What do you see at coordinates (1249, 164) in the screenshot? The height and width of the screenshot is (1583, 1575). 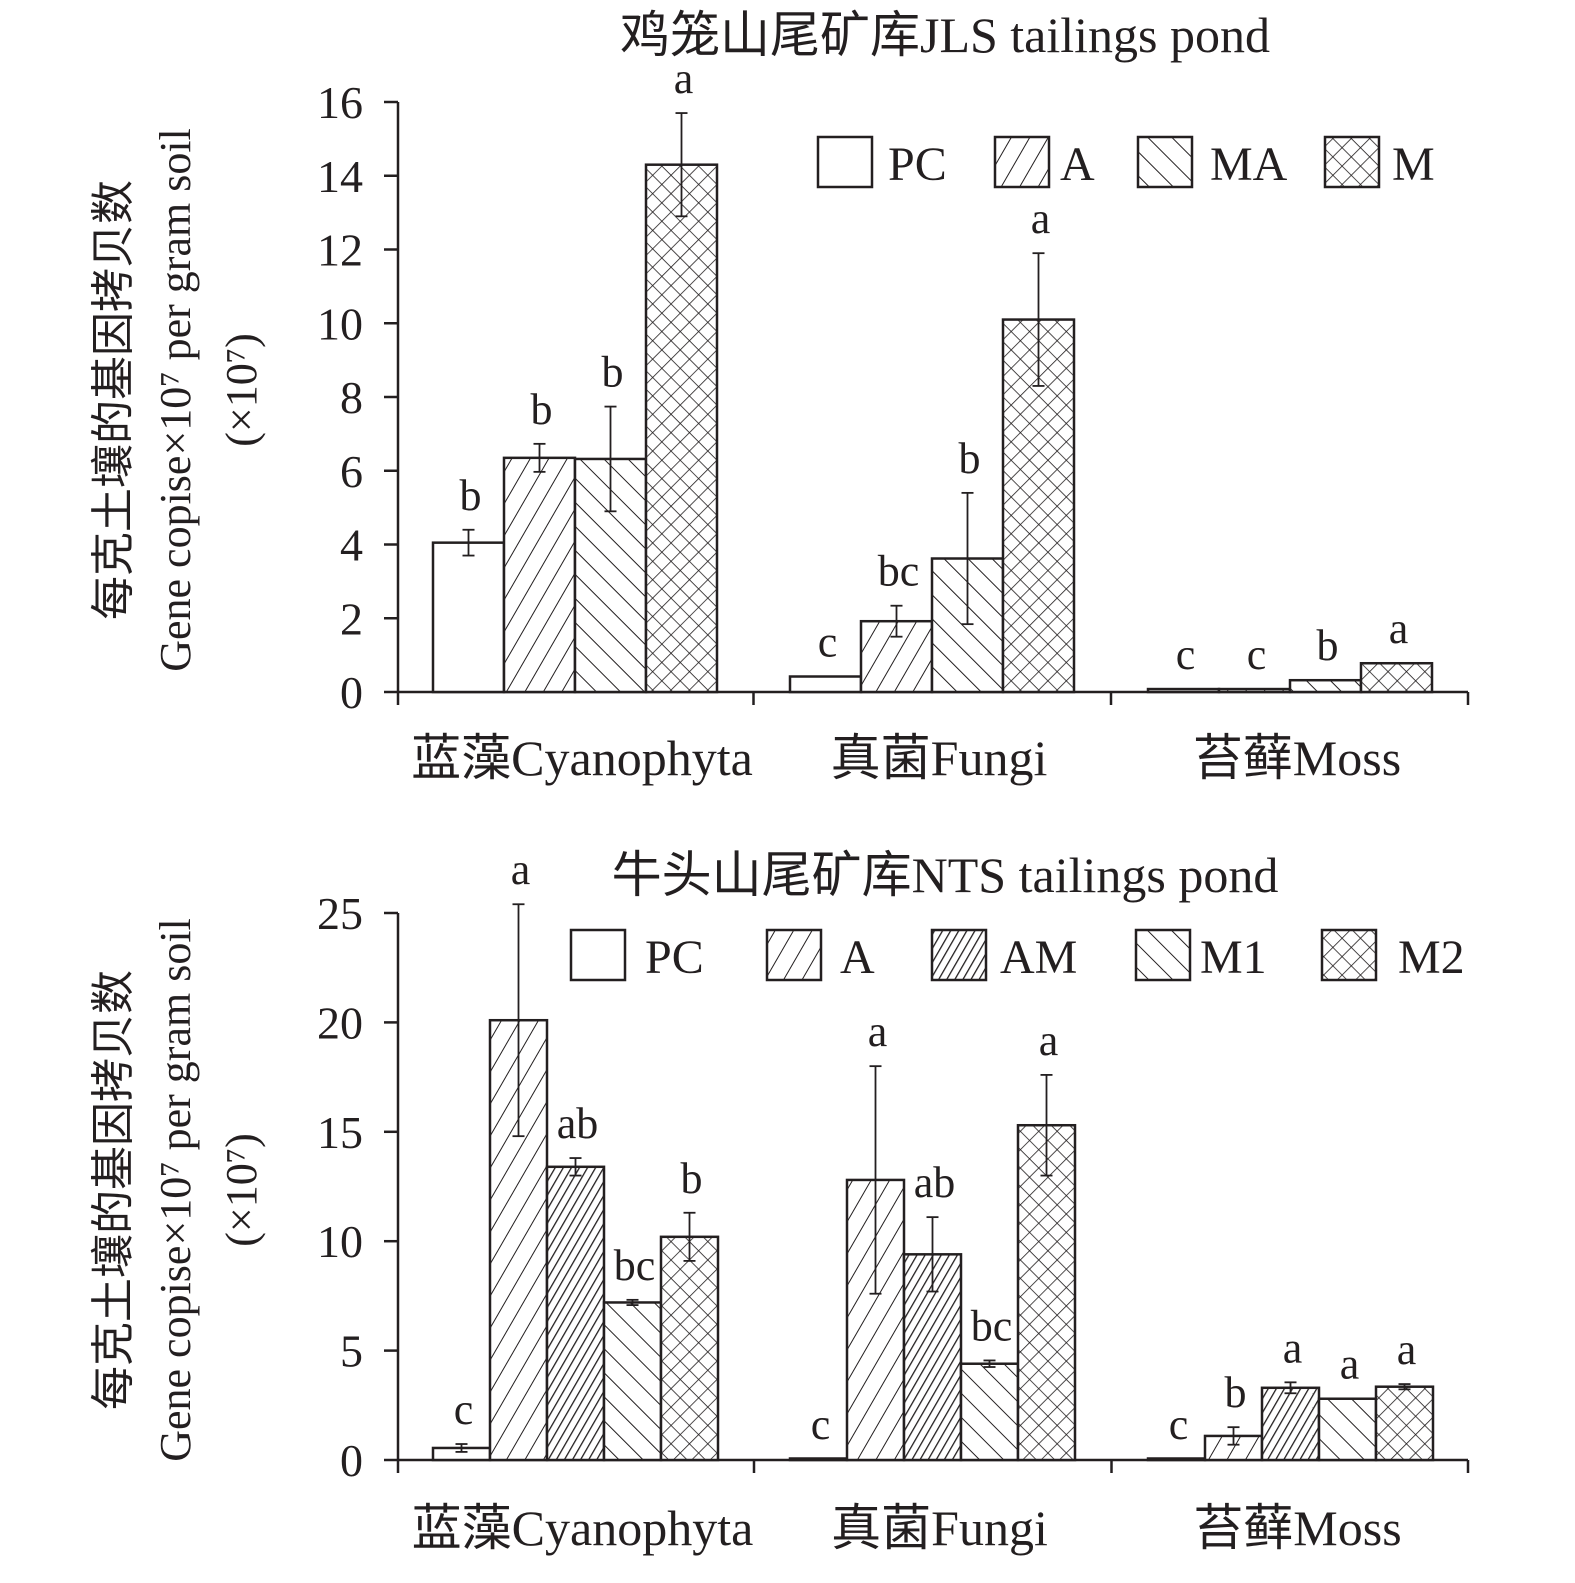 I see `legend-label: MA` at bounding box center [1249, 164].